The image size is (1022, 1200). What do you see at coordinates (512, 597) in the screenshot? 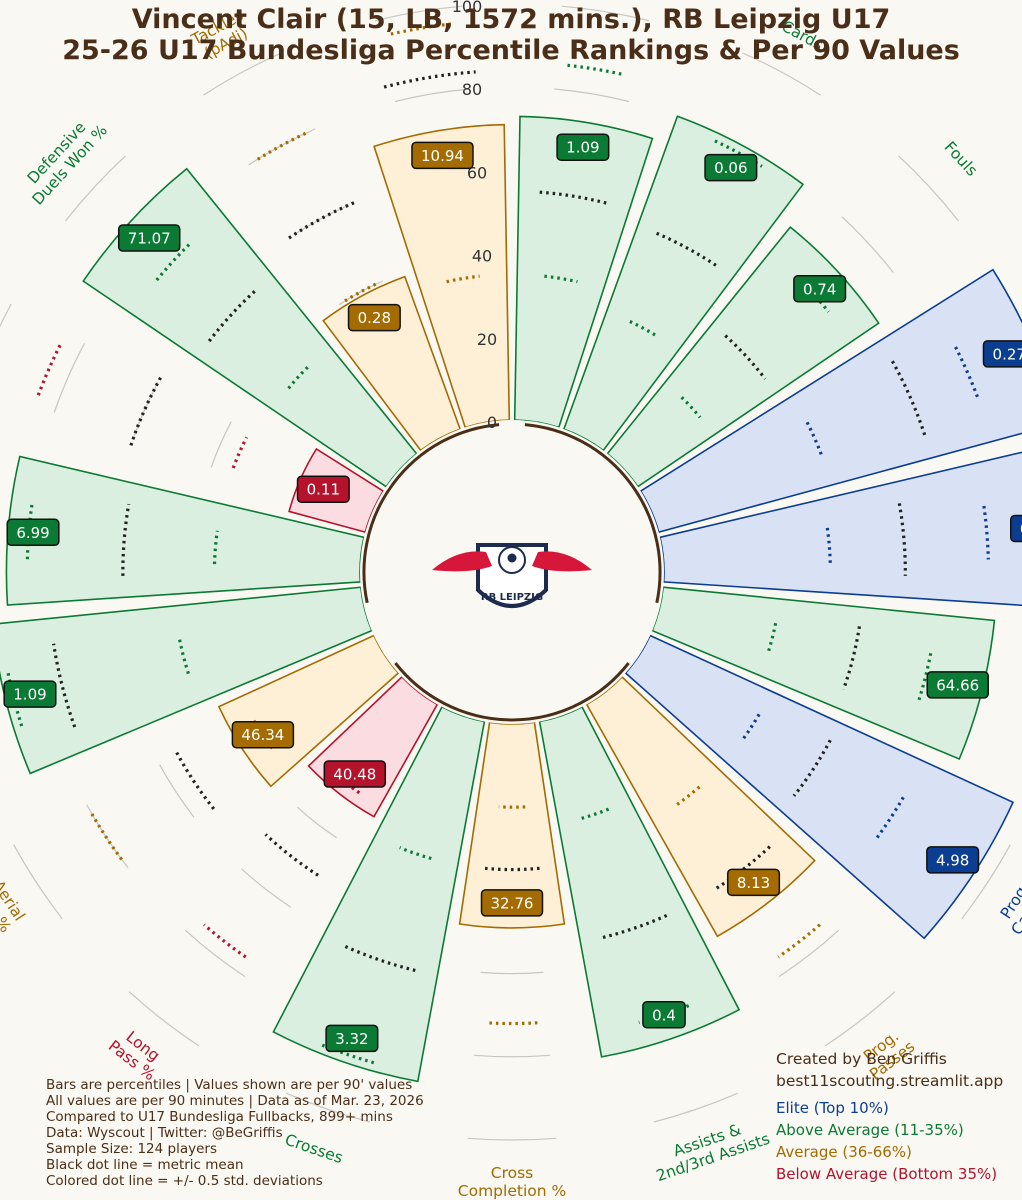
I see `crest-text: RB LEIPZIG` at bounding box center [512, 597].